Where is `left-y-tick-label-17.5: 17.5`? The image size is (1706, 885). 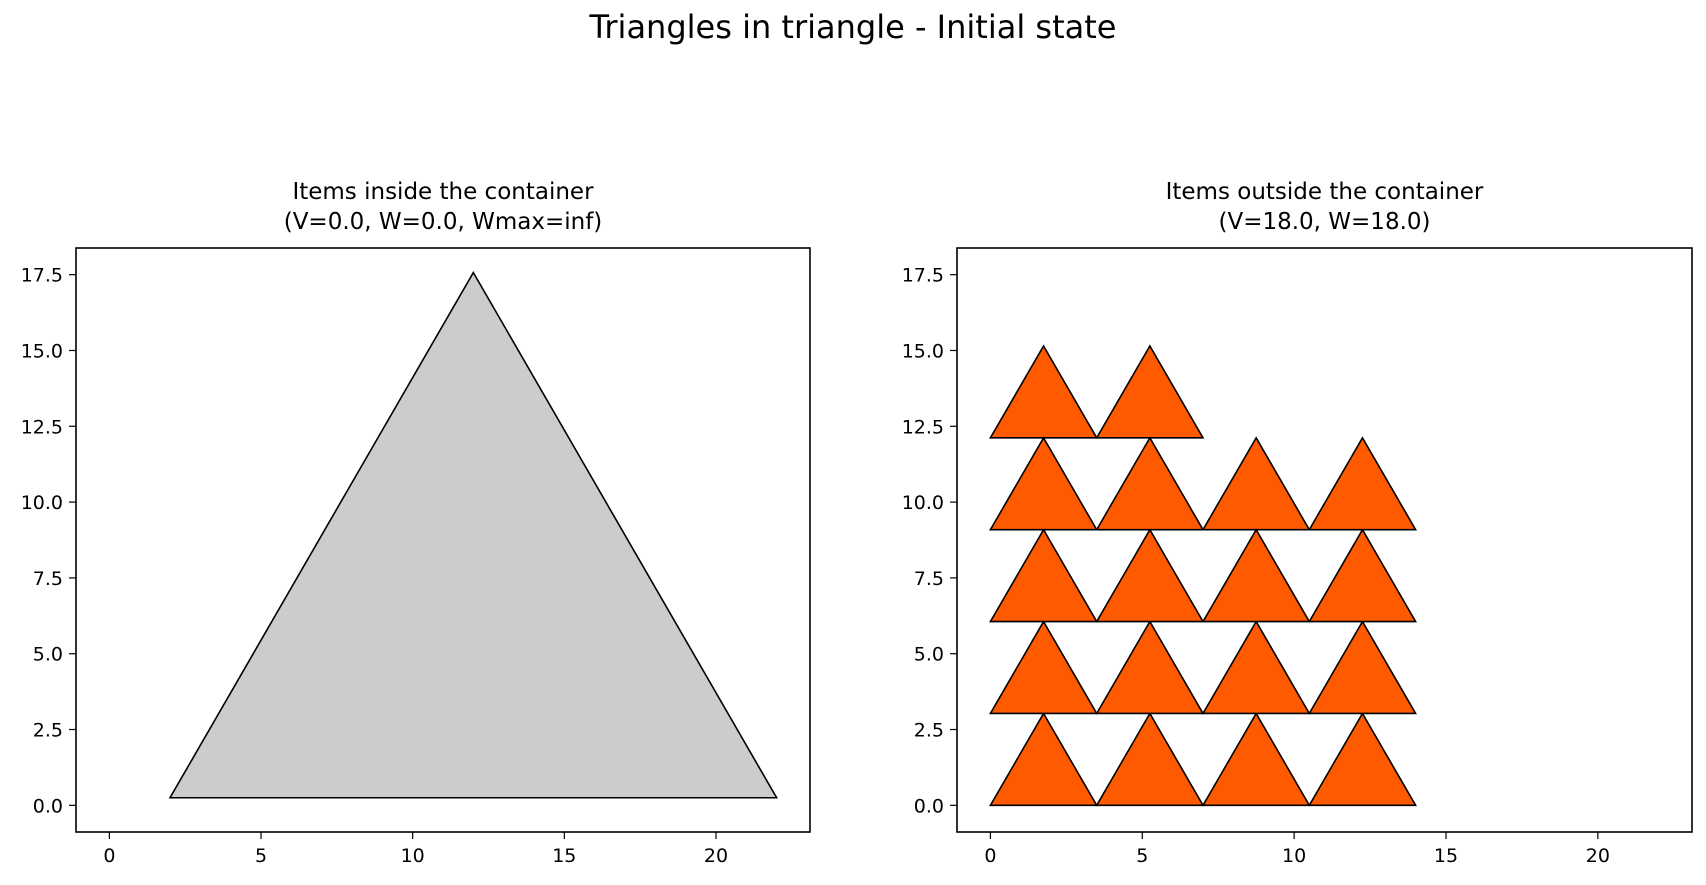
left-y-tick-label-17.5: 17.5 is located at coordinates (42, 276).